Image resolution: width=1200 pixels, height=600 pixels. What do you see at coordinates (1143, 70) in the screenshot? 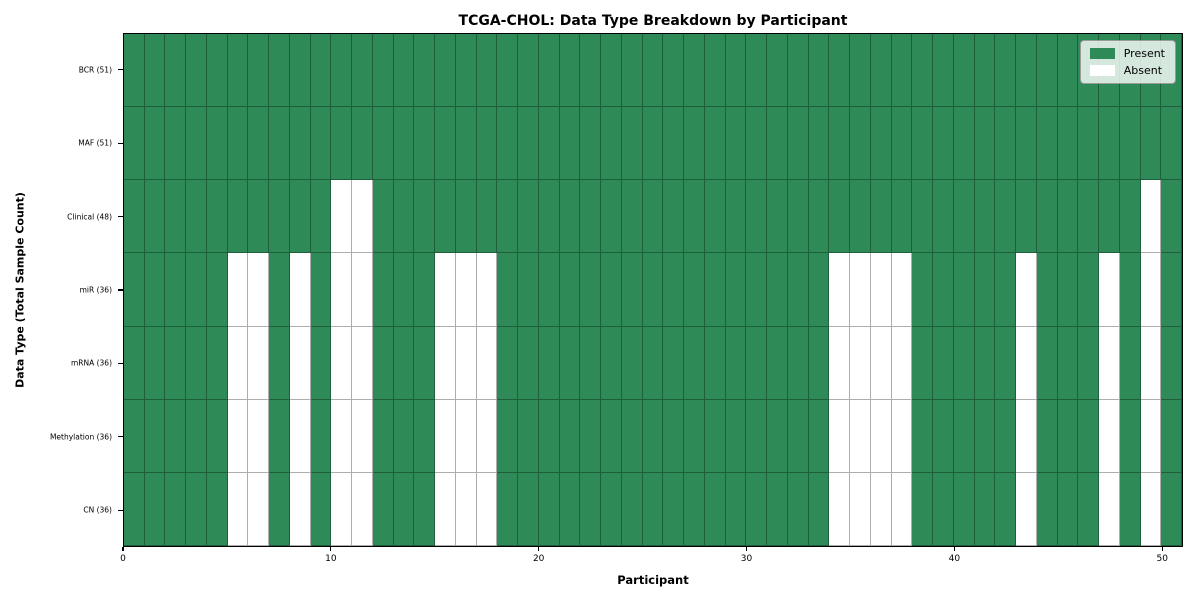
I see `legend-label-absent: Absent` at bounding box center [1143, 70].